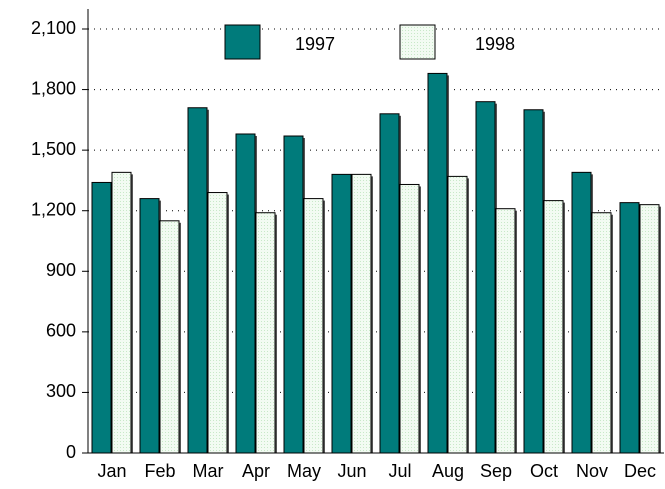 The width and height of the screenshot is (665, 489). Describe the element at coordinates (159, 471) in the screenshot. I see `x-tick-label: Feb` at that location.